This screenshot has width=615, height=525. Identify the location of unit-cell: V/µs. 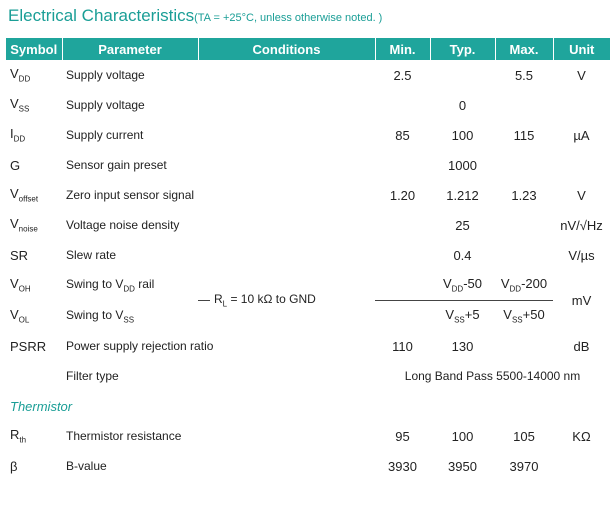
(581, 255).